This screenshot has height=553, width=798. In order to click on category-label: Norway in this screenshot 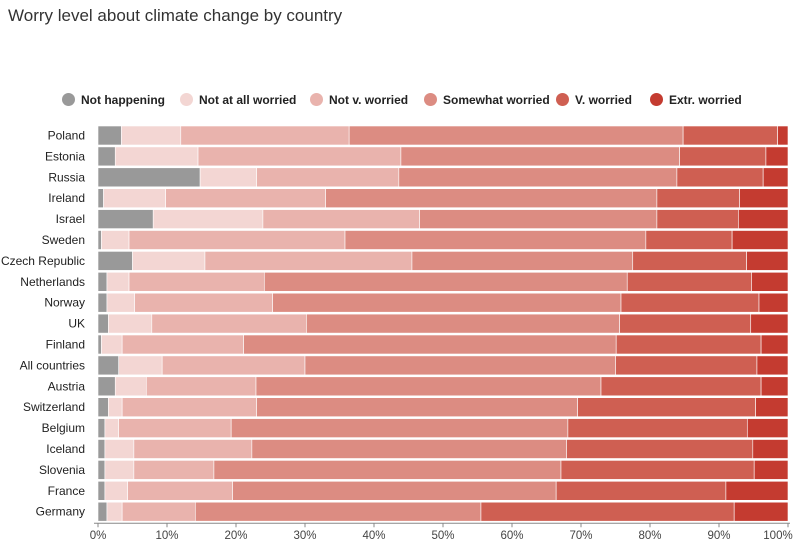, I will do `click(64, 303)`.